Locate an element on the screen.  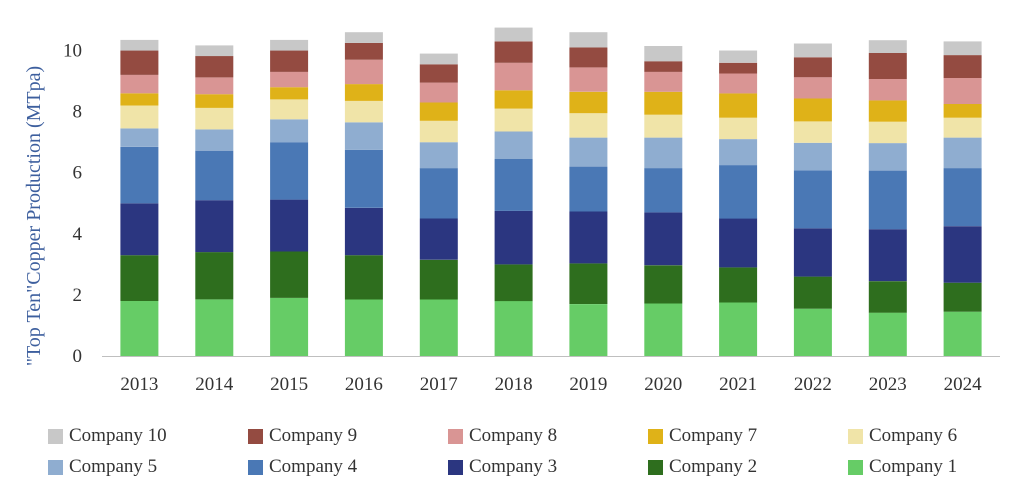
legend-label: Company 4 is located at coordinates (313, 466).